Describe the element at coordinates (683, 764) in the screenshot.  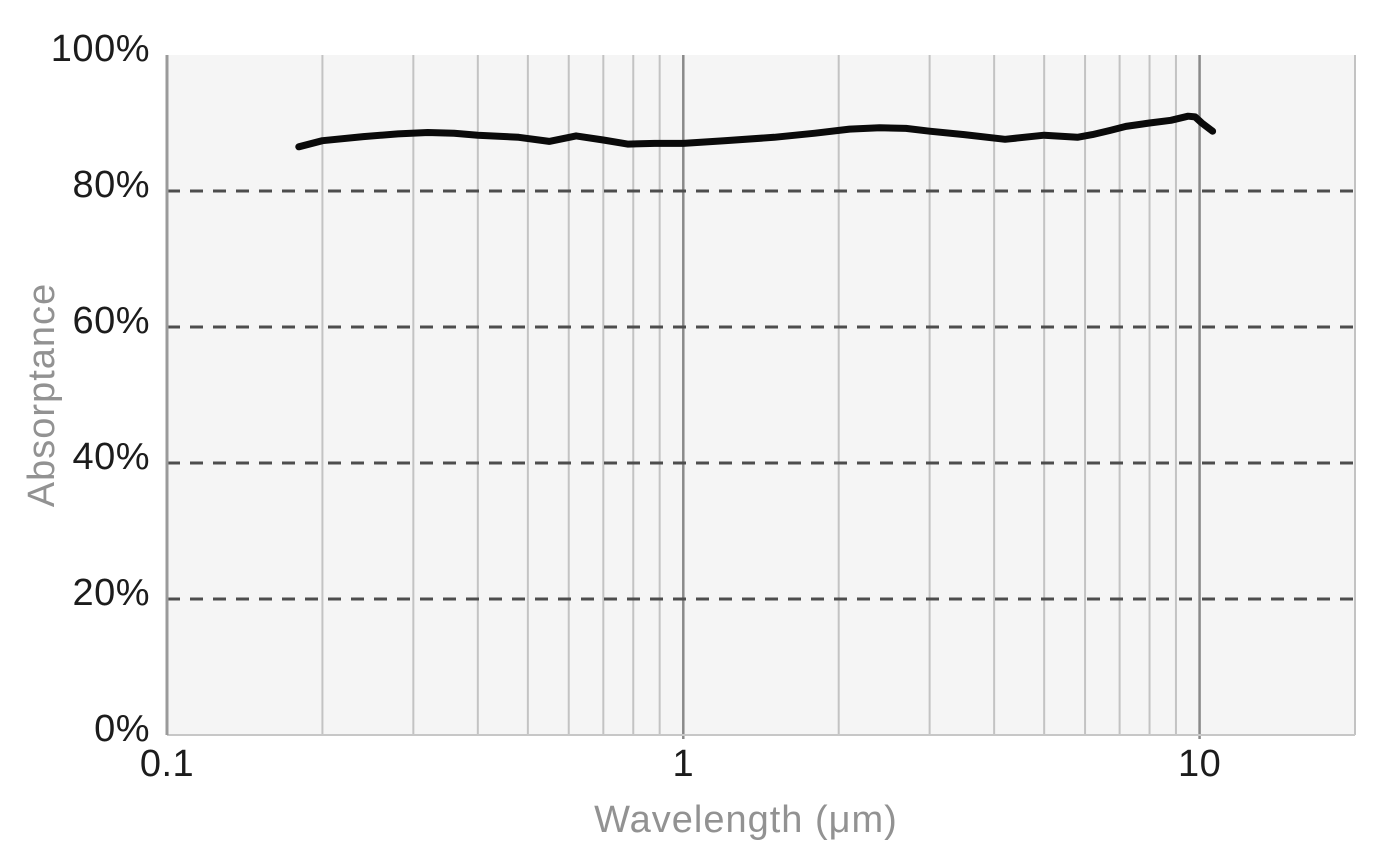
I see `x-tick-label-1: 1` at that location.